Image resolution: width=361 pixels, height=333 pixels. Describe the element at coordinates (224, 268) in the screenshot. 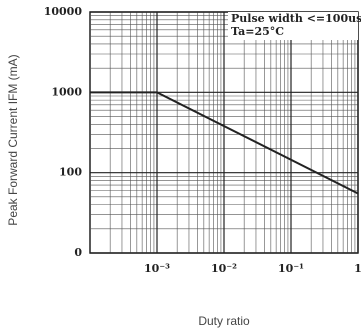

I see `x-tick-label: 10⁻²` at that location.